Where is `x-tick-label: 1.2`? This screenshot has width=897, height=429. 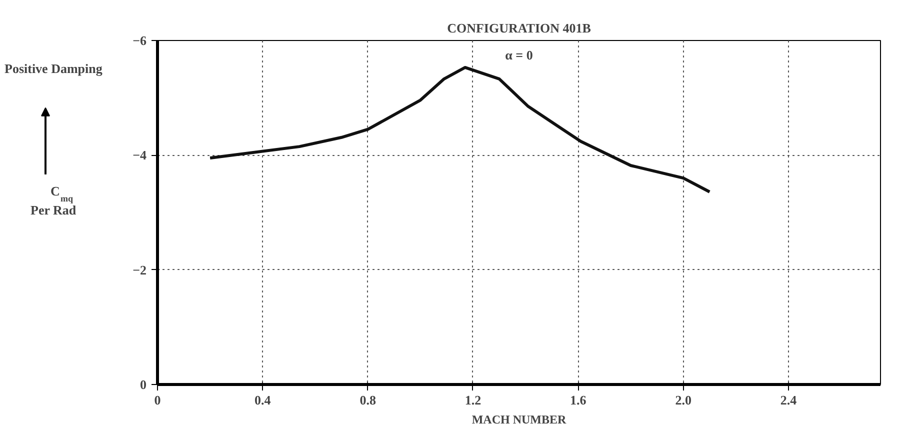 x-tick-label: 1.2 is located at coordinates (473, 400).